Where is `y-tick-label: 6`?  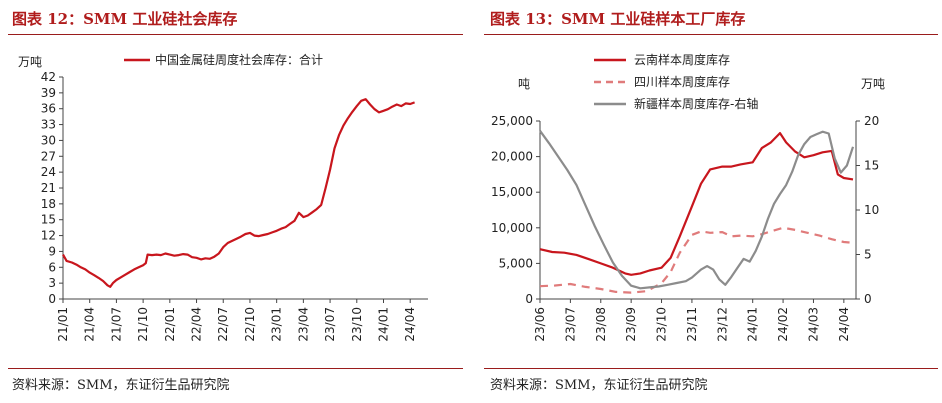
y-tick-label: 6 is located at coordinates (52, 267).